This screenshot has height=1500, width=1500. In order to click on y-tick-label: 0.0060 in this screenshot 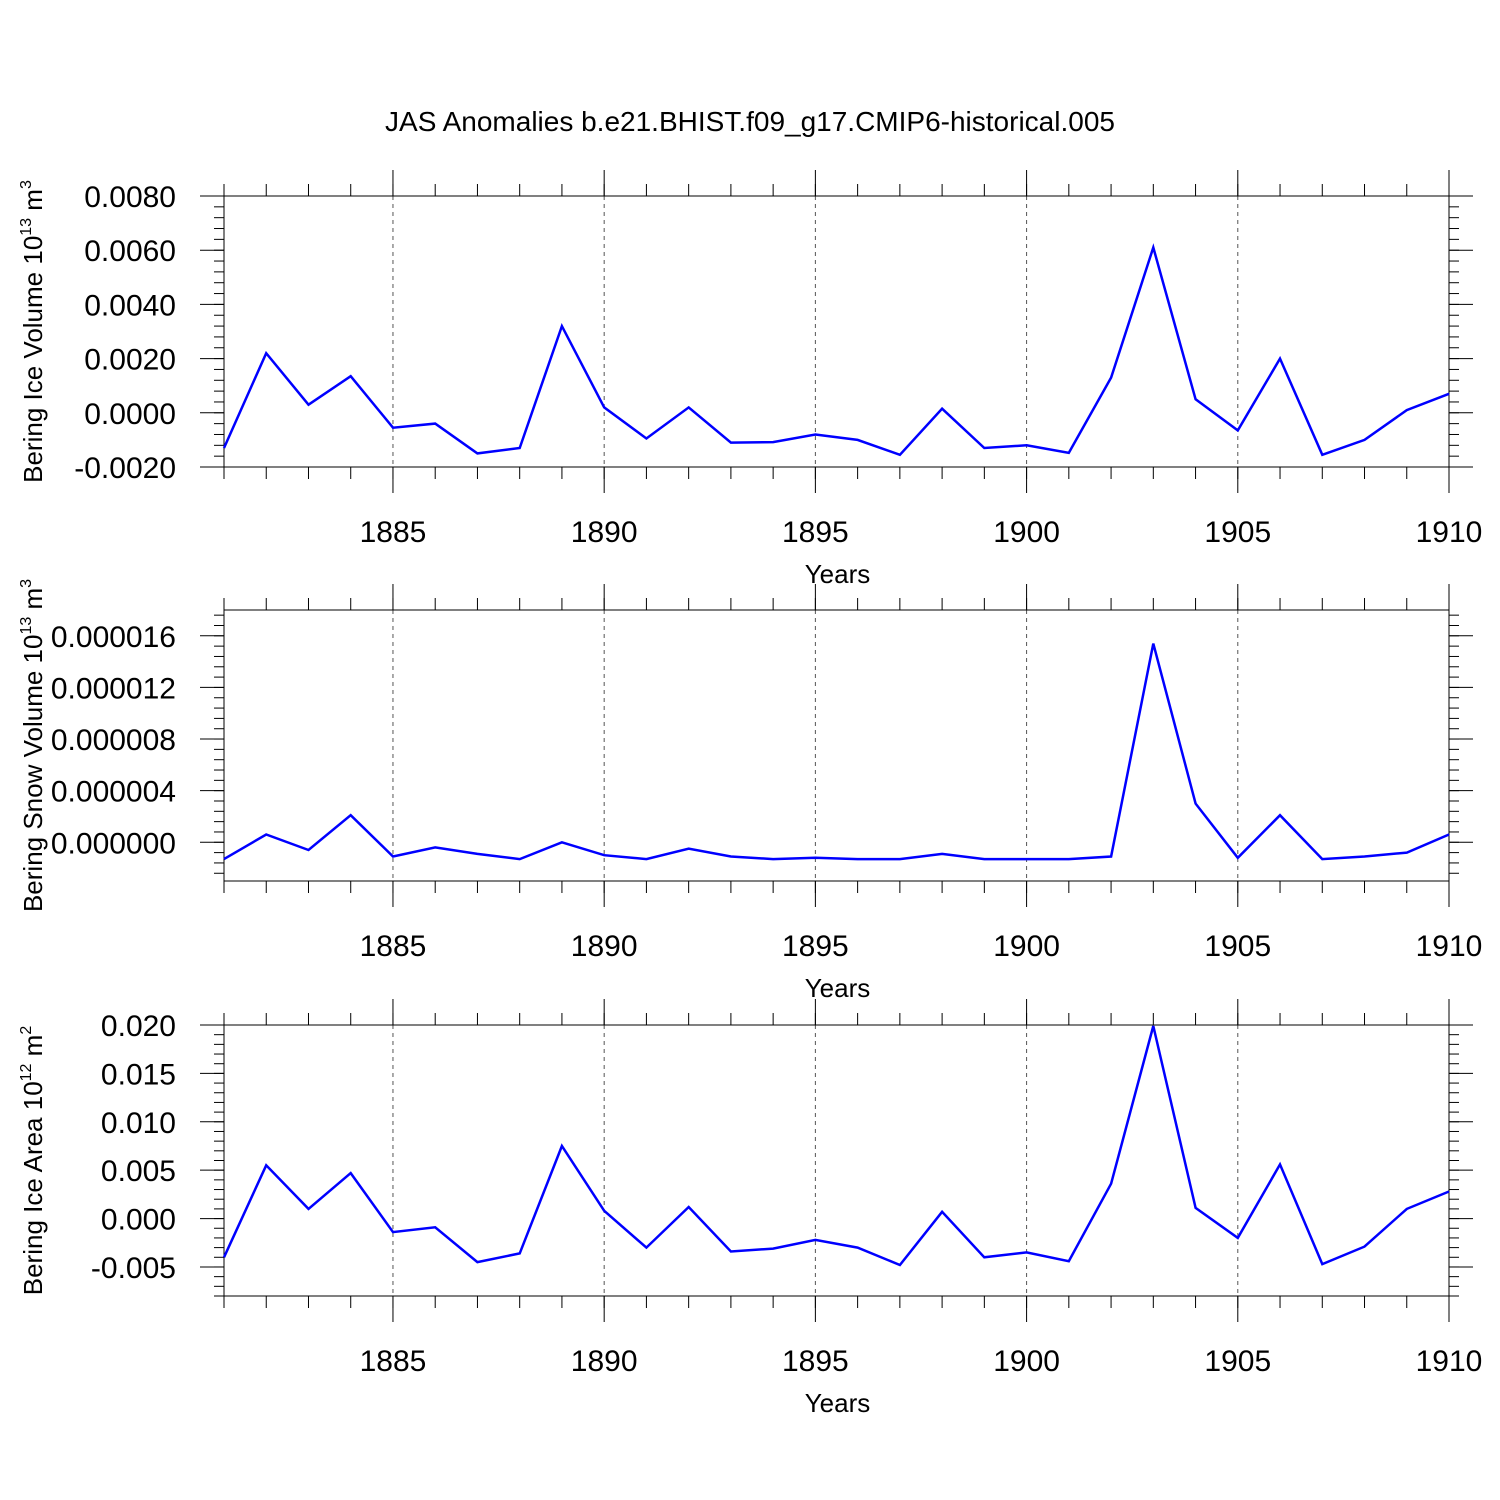, I will do `click(130, 251)`.